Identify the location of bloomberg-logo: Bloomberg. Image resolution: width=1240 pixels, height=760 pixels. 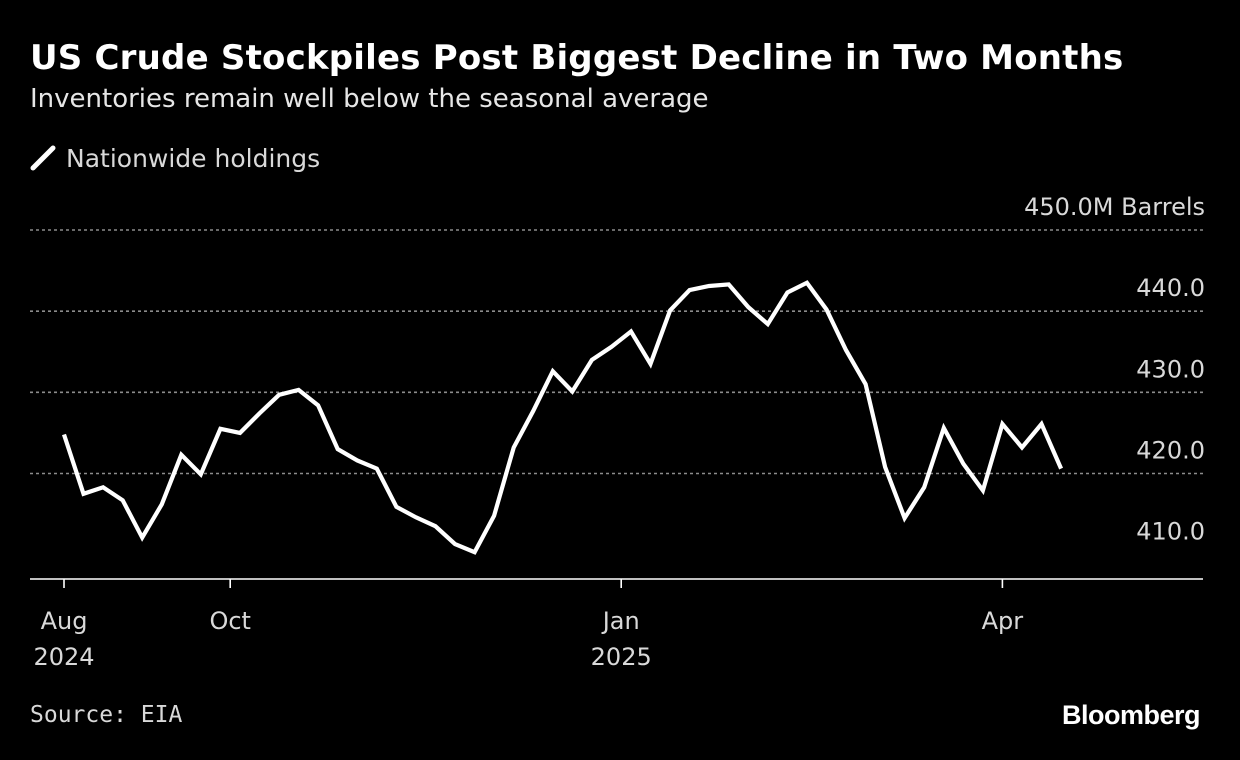
(1131, 715).